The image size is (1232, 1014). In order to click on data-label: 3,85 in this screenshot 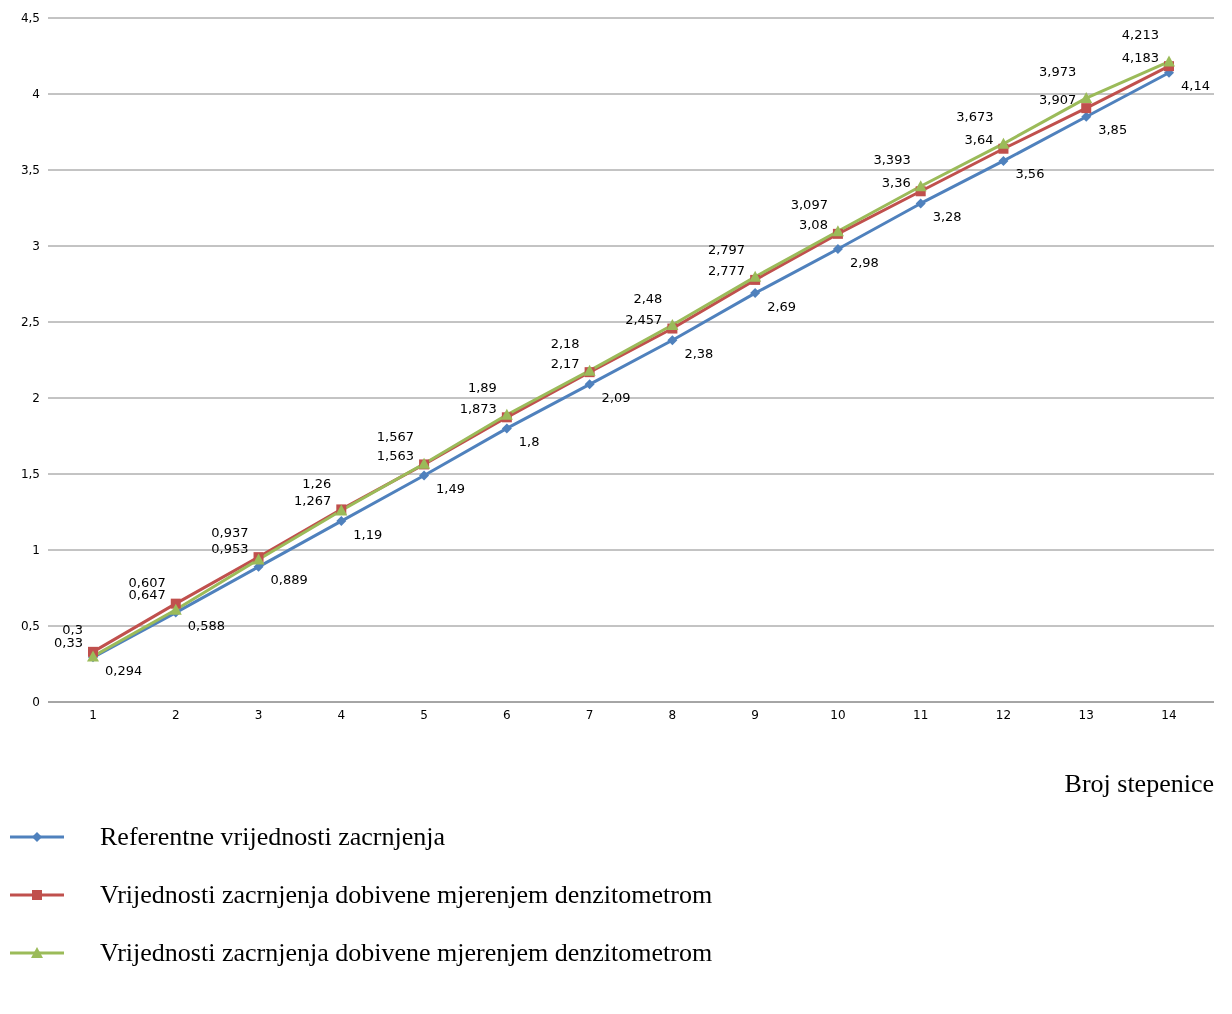, I will do `click(1113, 130)`.